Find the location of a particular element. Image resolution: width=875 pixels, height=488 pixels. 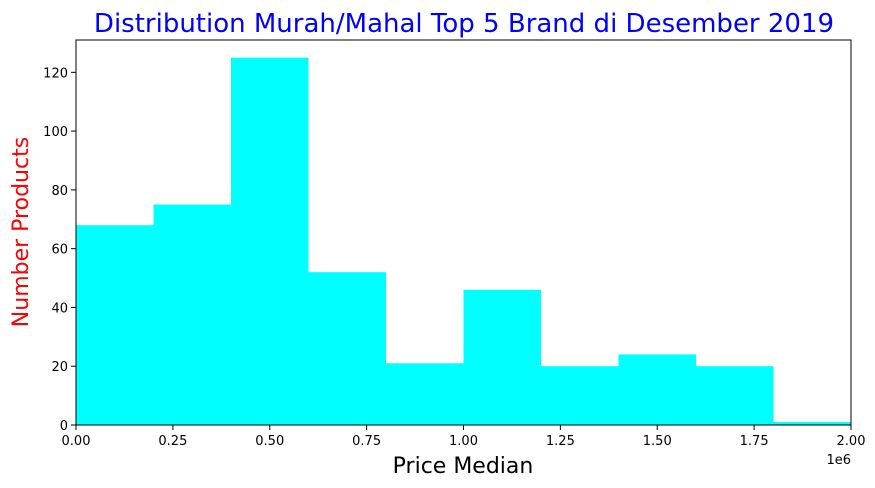

y-tick-label: 20 is located at coordinates (59, 367).